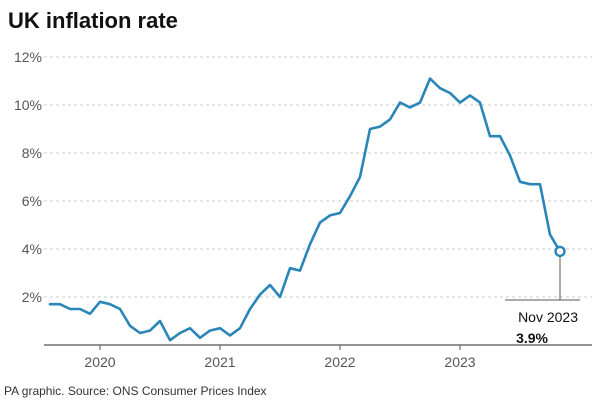  What do you see at coordinates (28, 177) in the screenshot?
I see `y-axis-ticks: 2% 4% 6% 8% 10% 12%` at bounding box center [28, 177].